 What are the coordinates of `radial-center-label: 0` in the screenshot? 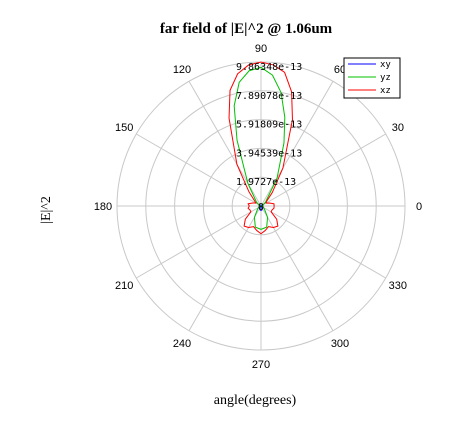 It's located at (261, 207).